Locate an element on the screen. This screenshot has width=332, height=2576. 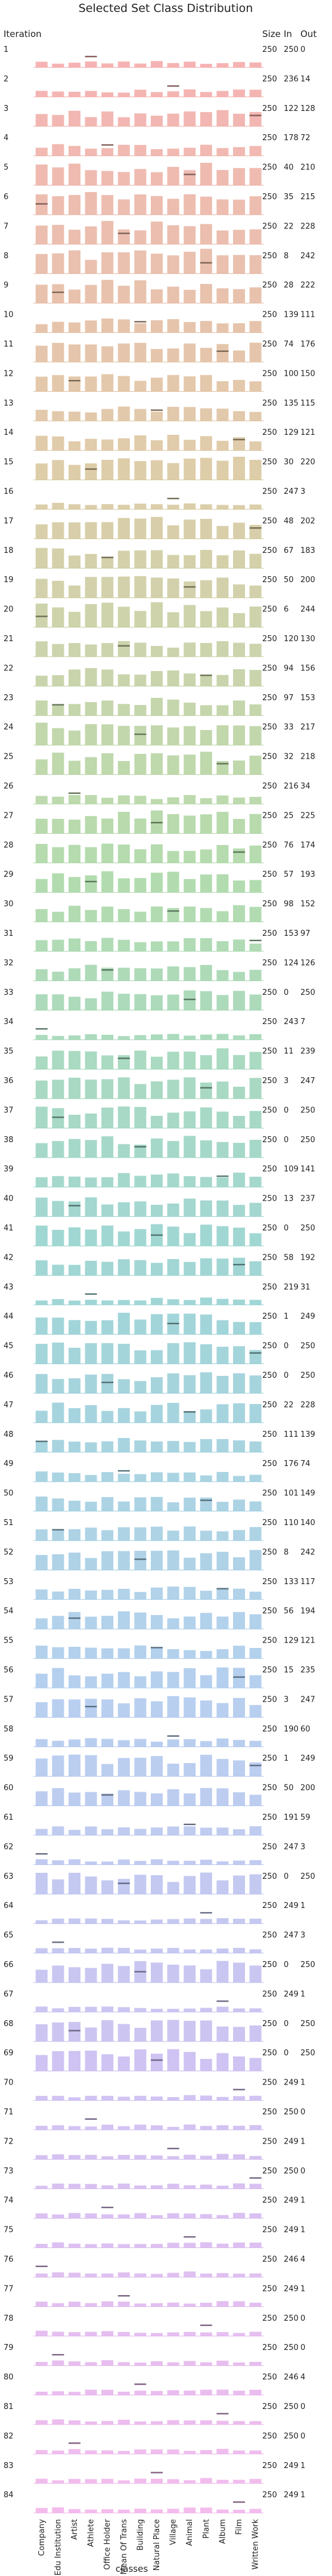
column-header-in: In is located at coordinates (288, 34).